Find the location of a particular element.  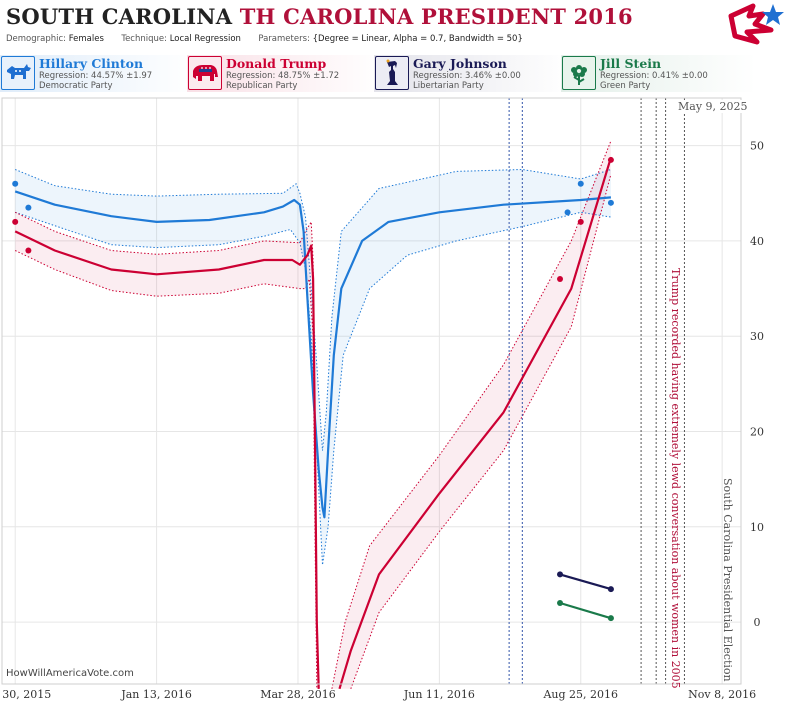

demographic-label: Demographic: is located at coordinates (36, 39).